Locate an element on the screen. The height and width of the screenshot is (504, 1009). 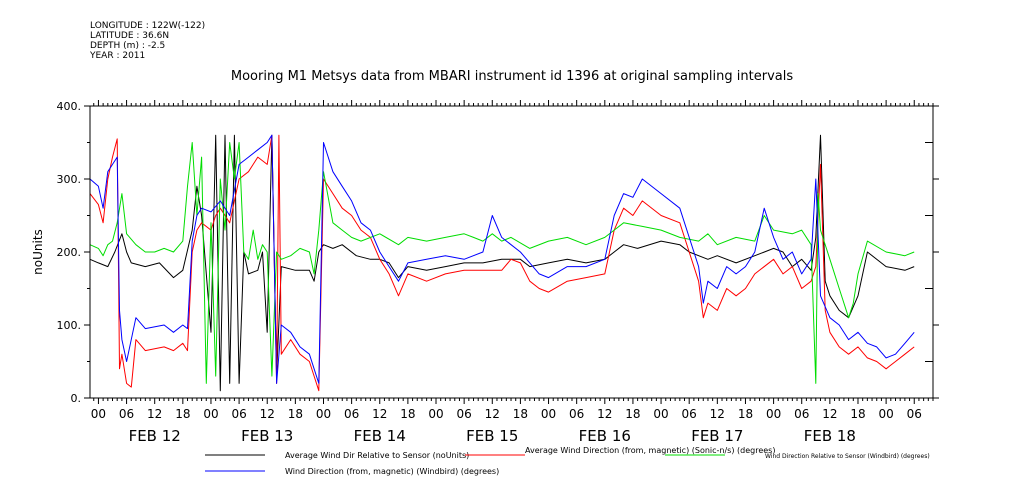
longitude-label: LONGITUDE : 122W(-122) is located at coordinates (148, 26).